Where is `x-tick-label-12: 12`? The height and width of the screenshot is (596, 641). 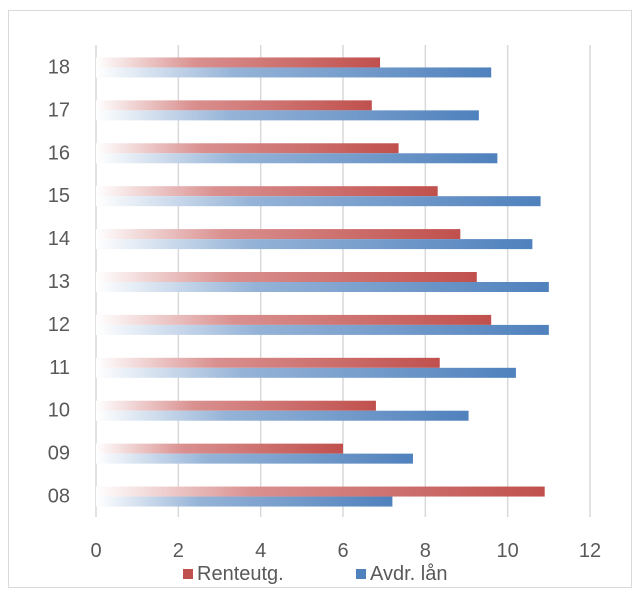 x-tick-label-12: 12 is located at coordinates (590, 551).